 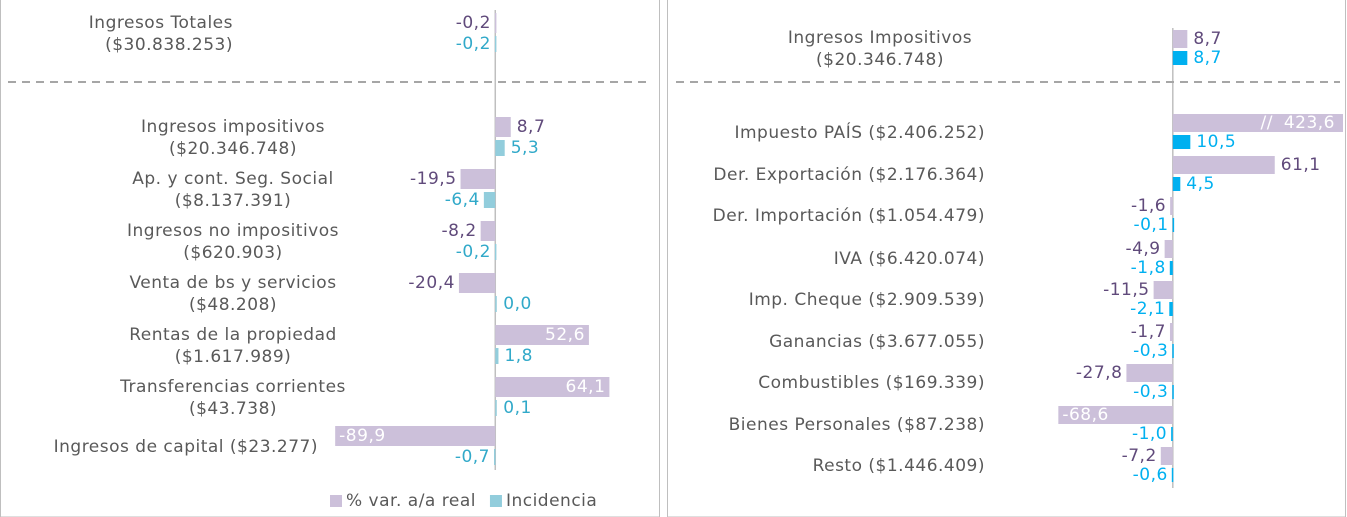 What do you see at coordinates (1149, 434) in the screenshot?
I see `value-label: -1,0` at bounding box center [1149, 434].